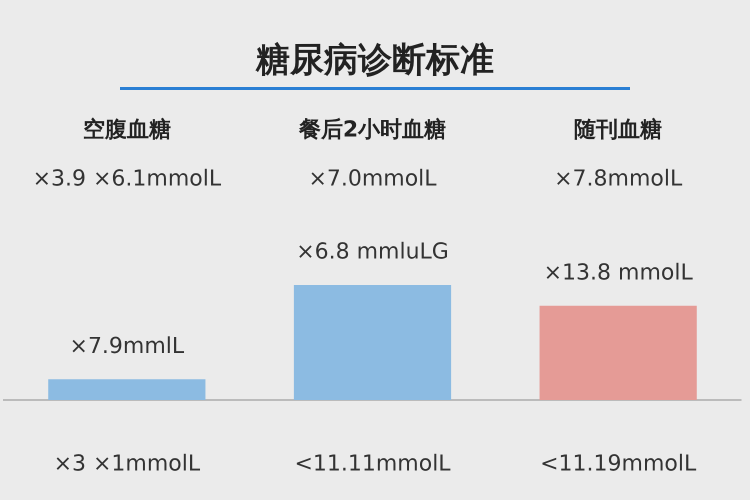 This screenshot has height=500, width=750. Describe the element at coordinates (619, 273) in the screenshot. I see `annotation: ×13.8 mmolL` at that location.